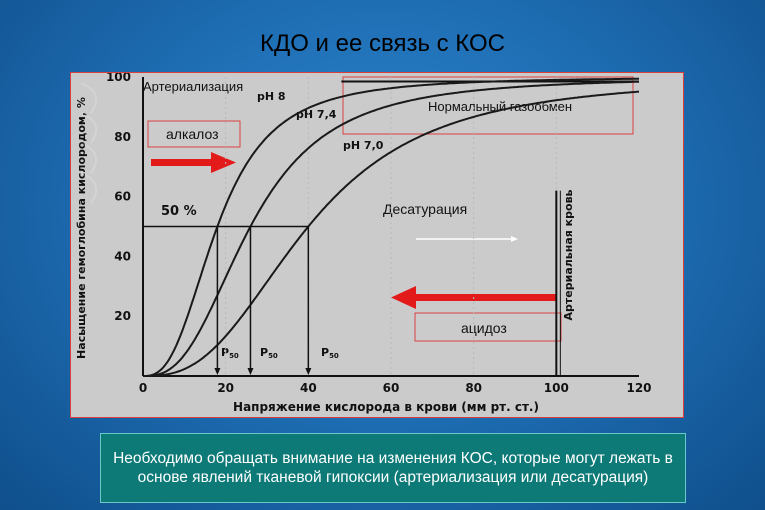  I want to click on alkalosis-arrow, so click(193, 162).